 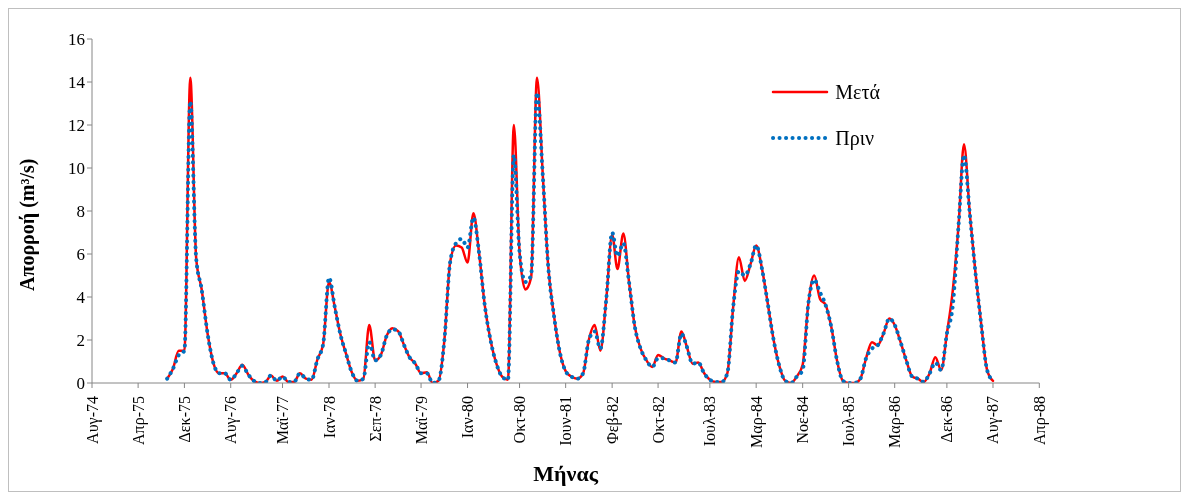 What do you see at coordinates (77, 83) in the screenshot?
I see `y-tick-label: 14` at bounding box center [77, 83].